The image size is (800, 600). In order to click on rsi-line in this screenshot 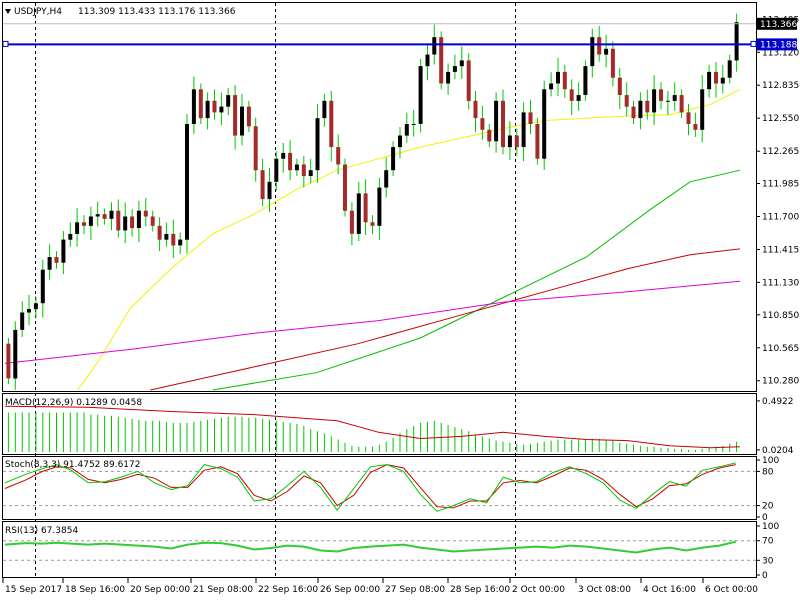, I will do `click(370, 547)`.